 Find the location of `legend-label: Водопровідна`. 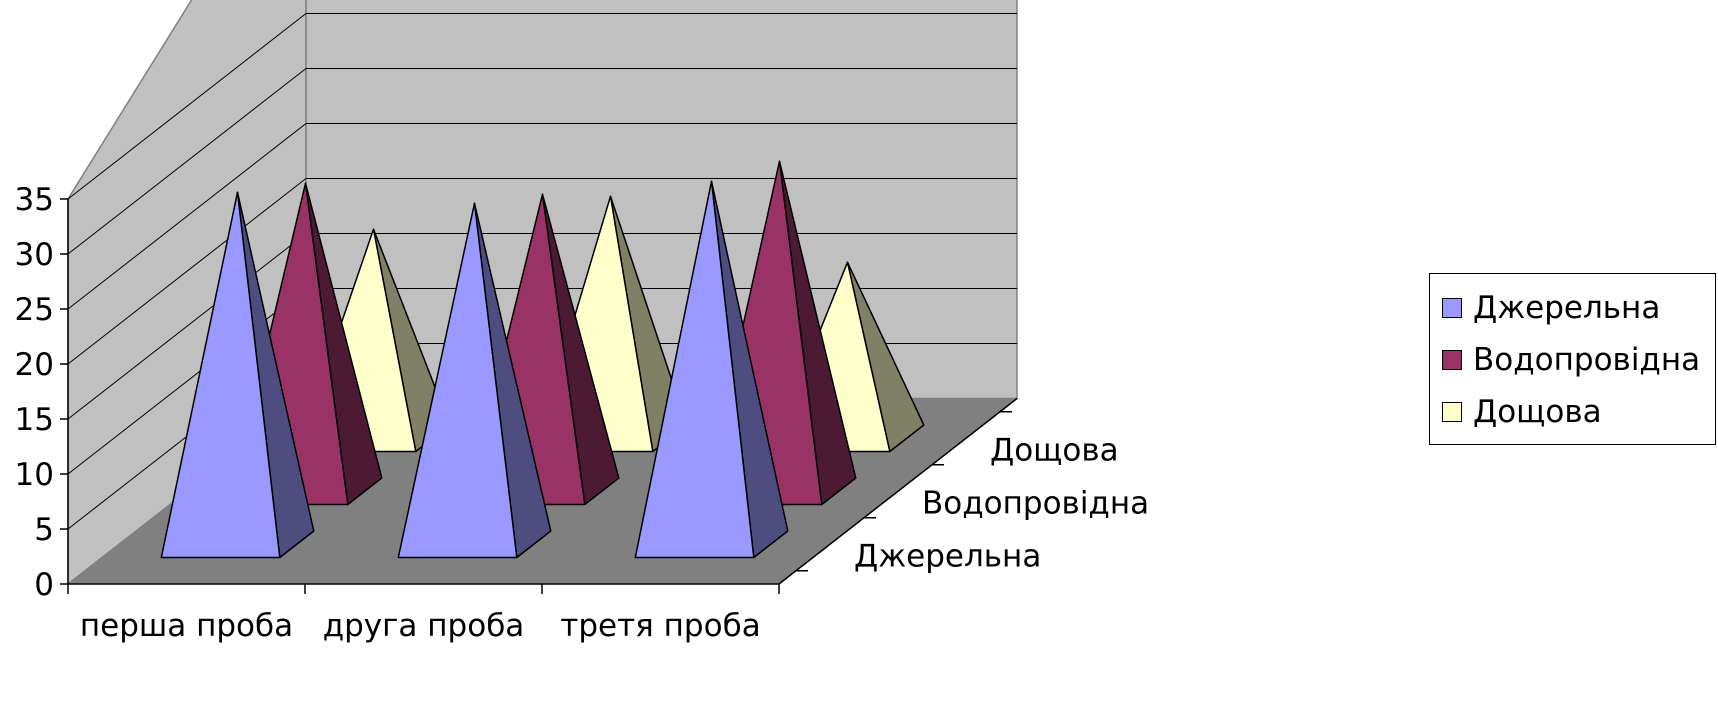

legend-label: Водопровідна is located at coordinates (1587, 360).